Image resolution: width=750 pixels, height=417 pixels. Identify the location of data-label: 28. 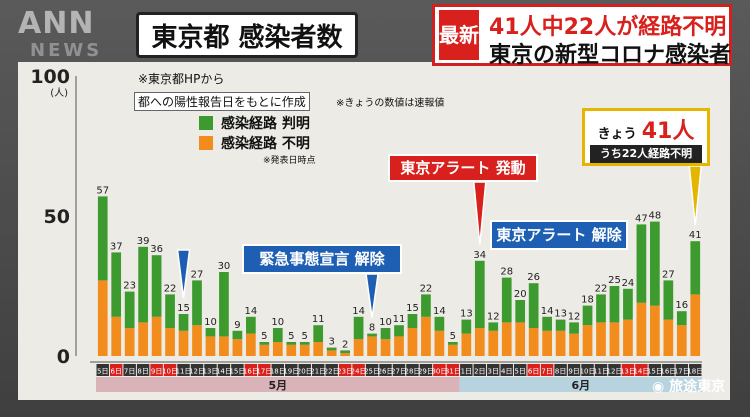
(506, 272).